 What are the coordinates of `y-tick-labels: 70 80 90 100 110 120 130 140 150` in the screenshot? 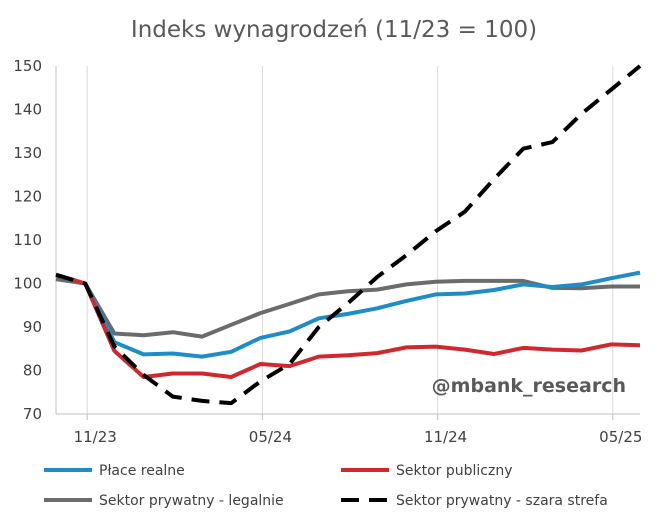 It's located at (27, 240).